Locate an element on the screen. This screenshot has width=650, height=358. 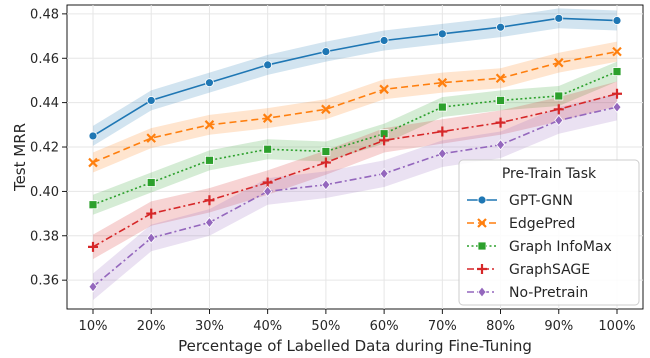
x-tick-label: 40% is located at coordinates (267, 326).